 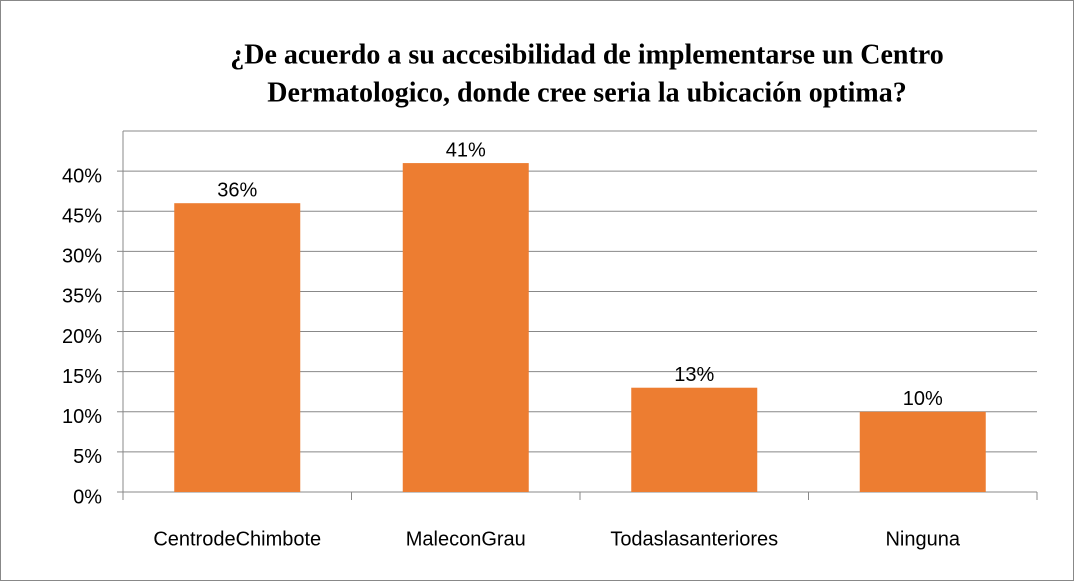 I want to click on y-tick-label: 40%, so click(x=82, y=176).